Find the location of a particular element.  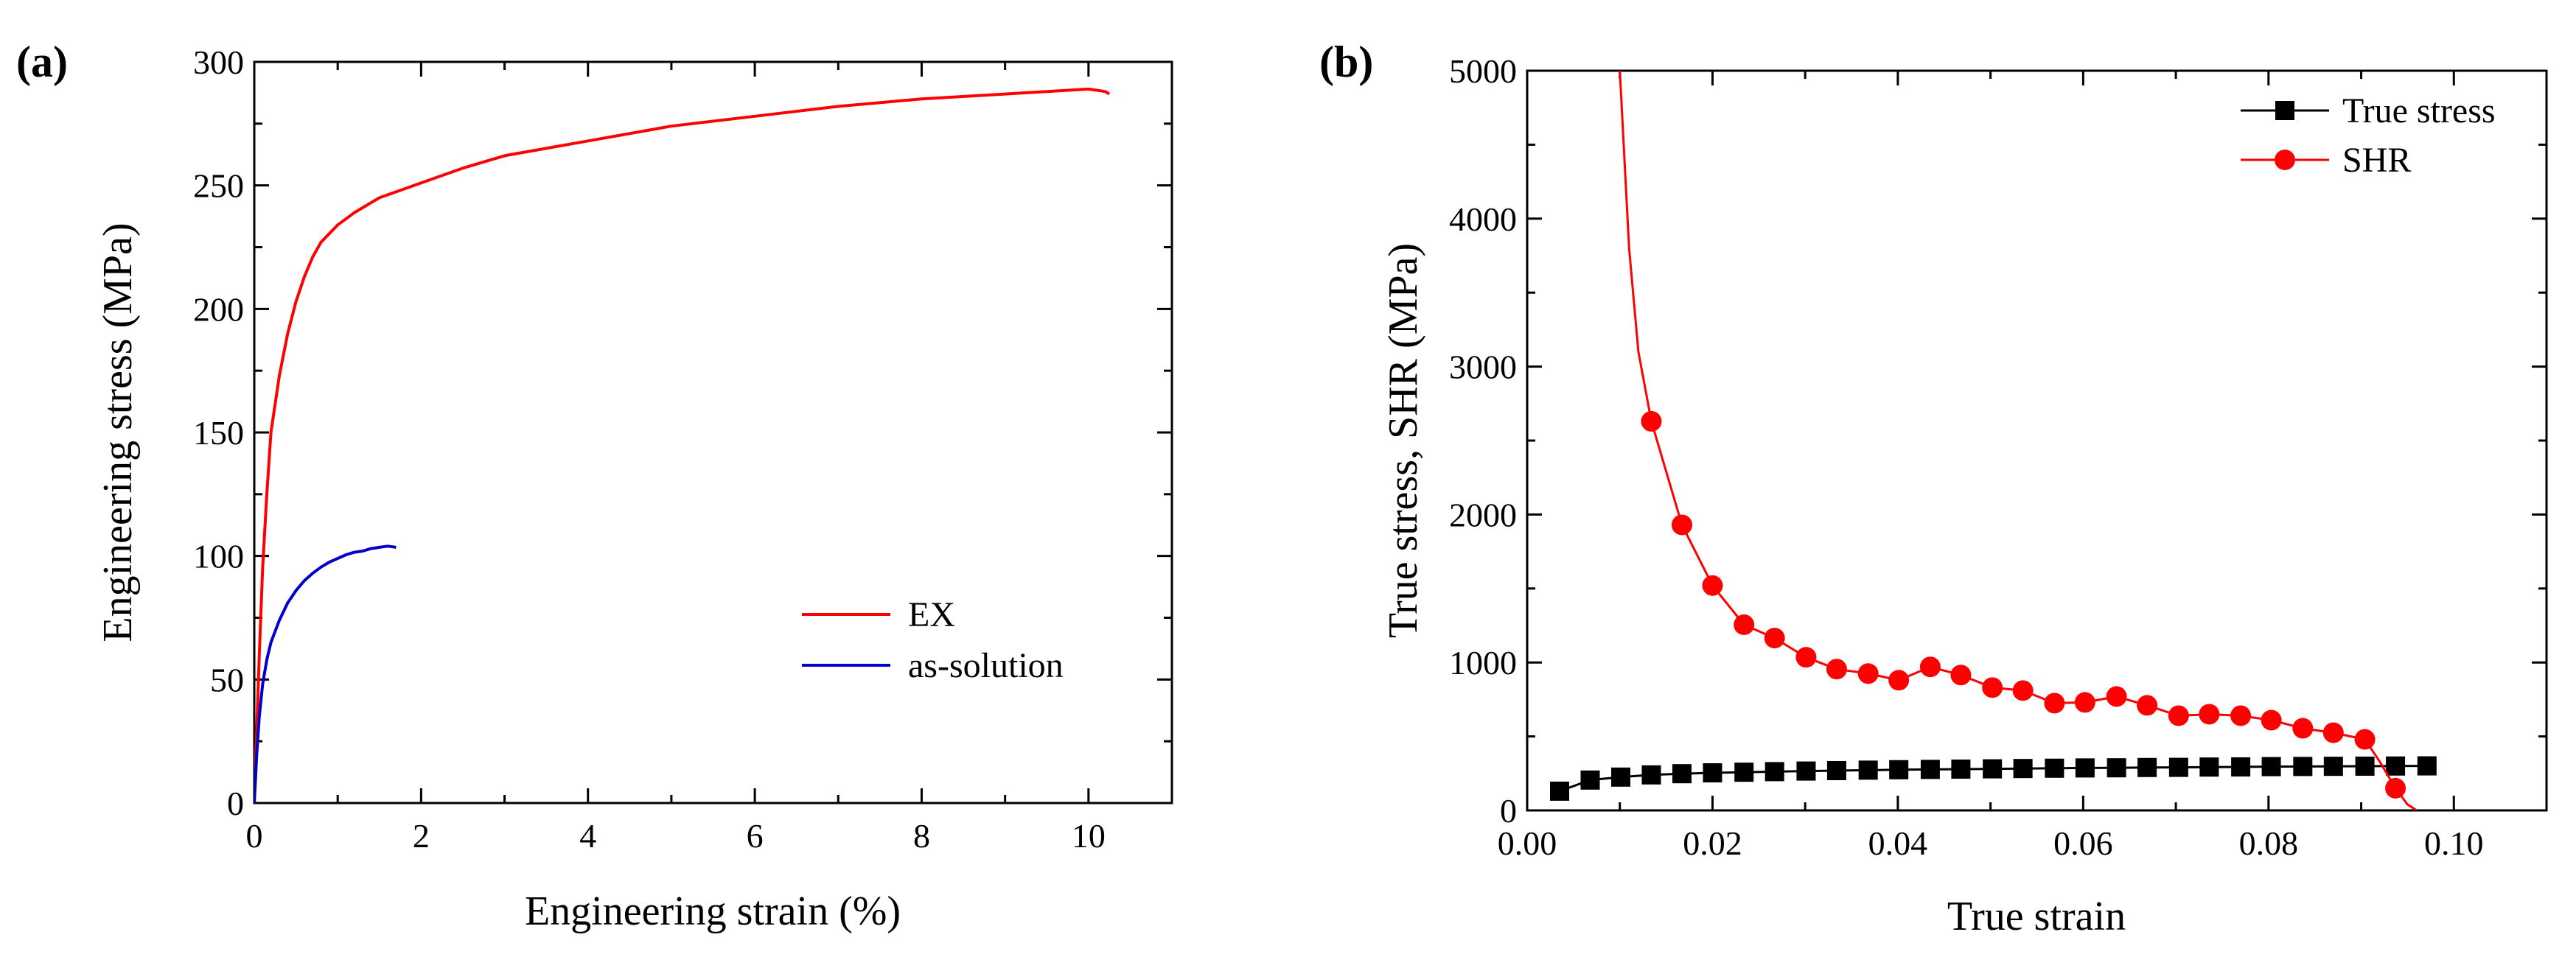

a-x-tick-label: 4 is located at coordinates (587, 836).